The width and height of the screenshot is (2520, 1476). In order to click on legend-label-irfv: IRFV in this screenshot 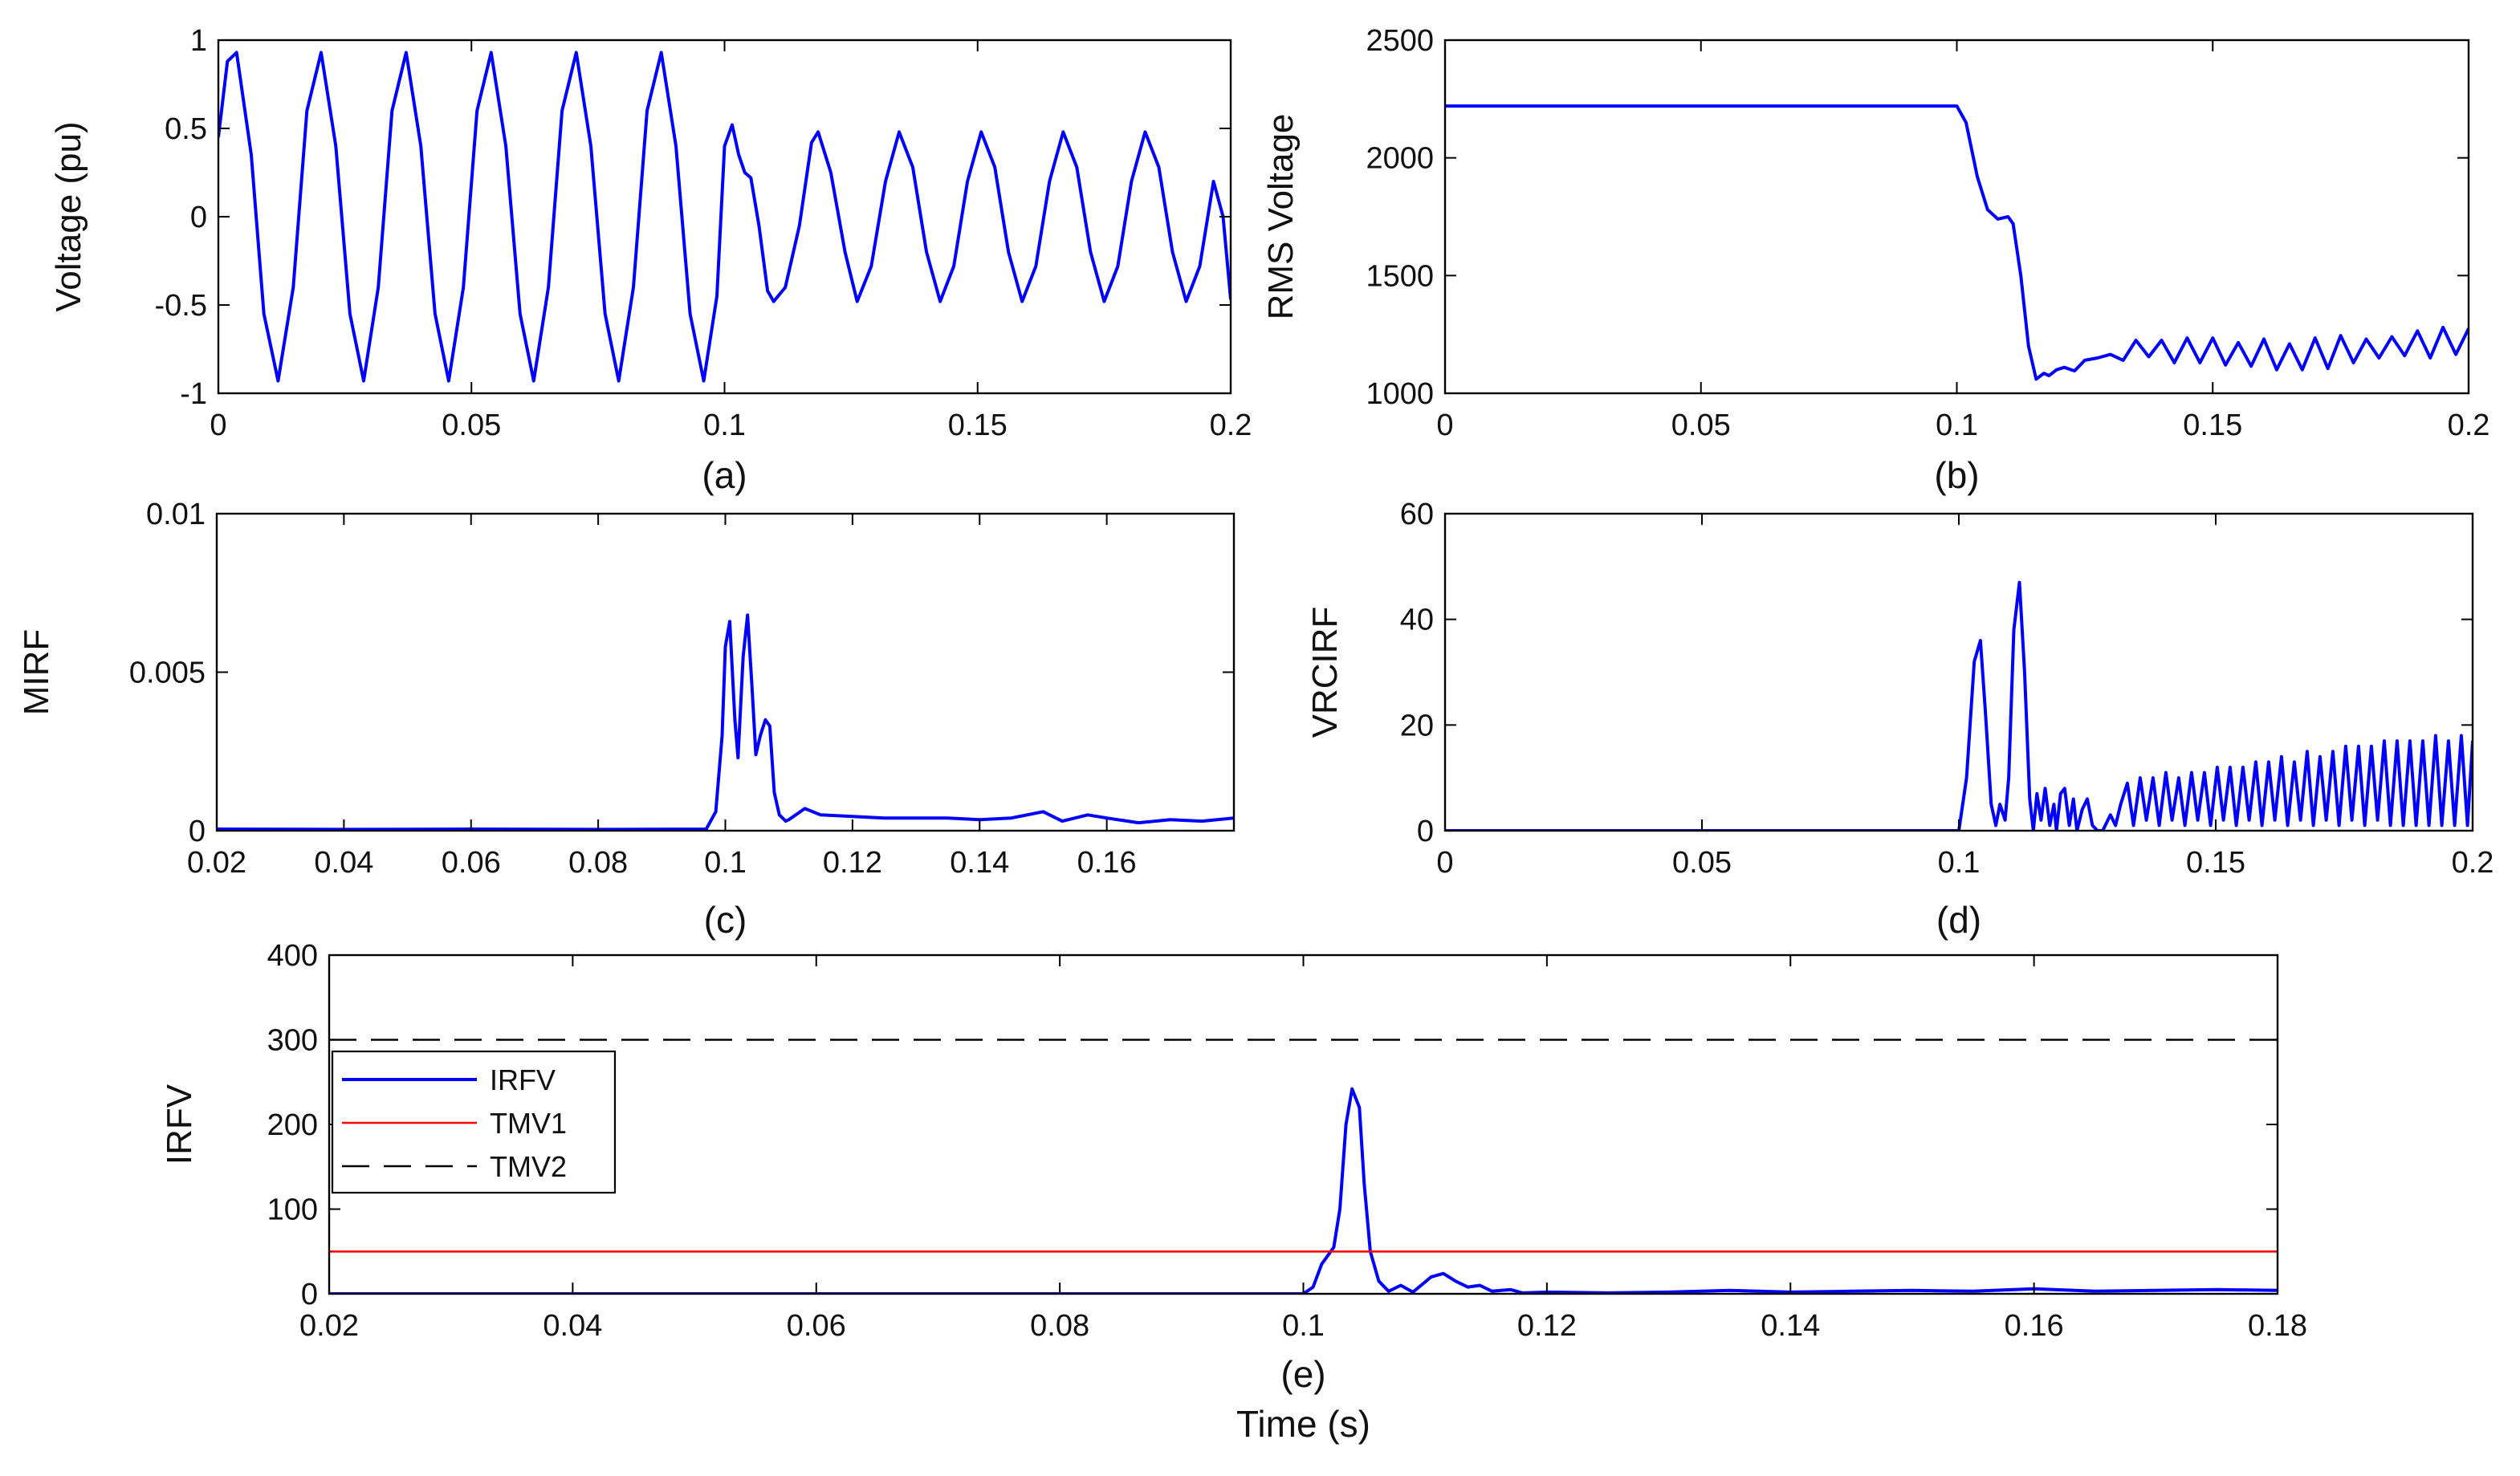, I will do `click(523, 1079)`.